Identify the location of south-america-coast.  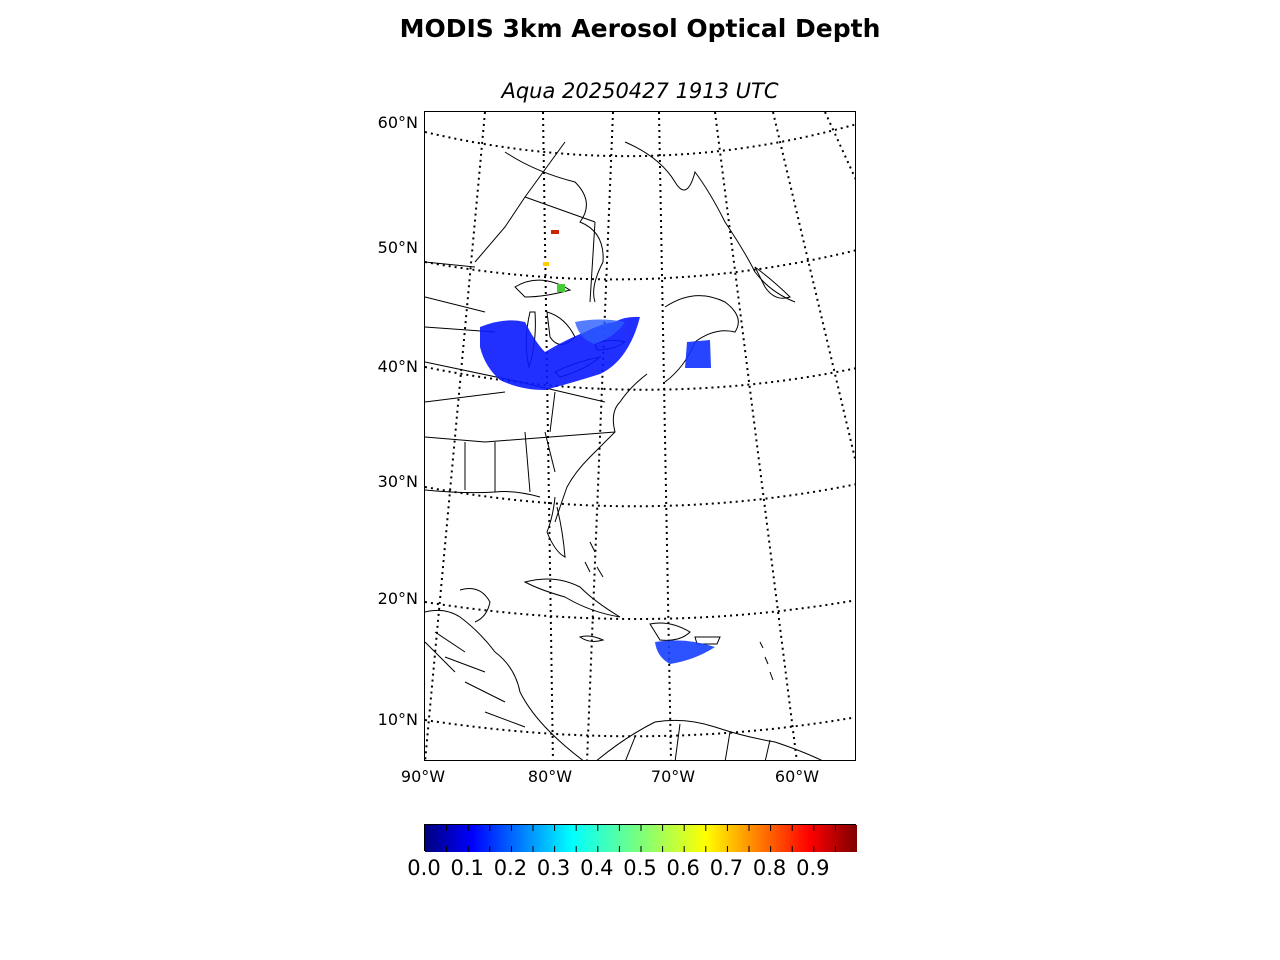
(709, 739).